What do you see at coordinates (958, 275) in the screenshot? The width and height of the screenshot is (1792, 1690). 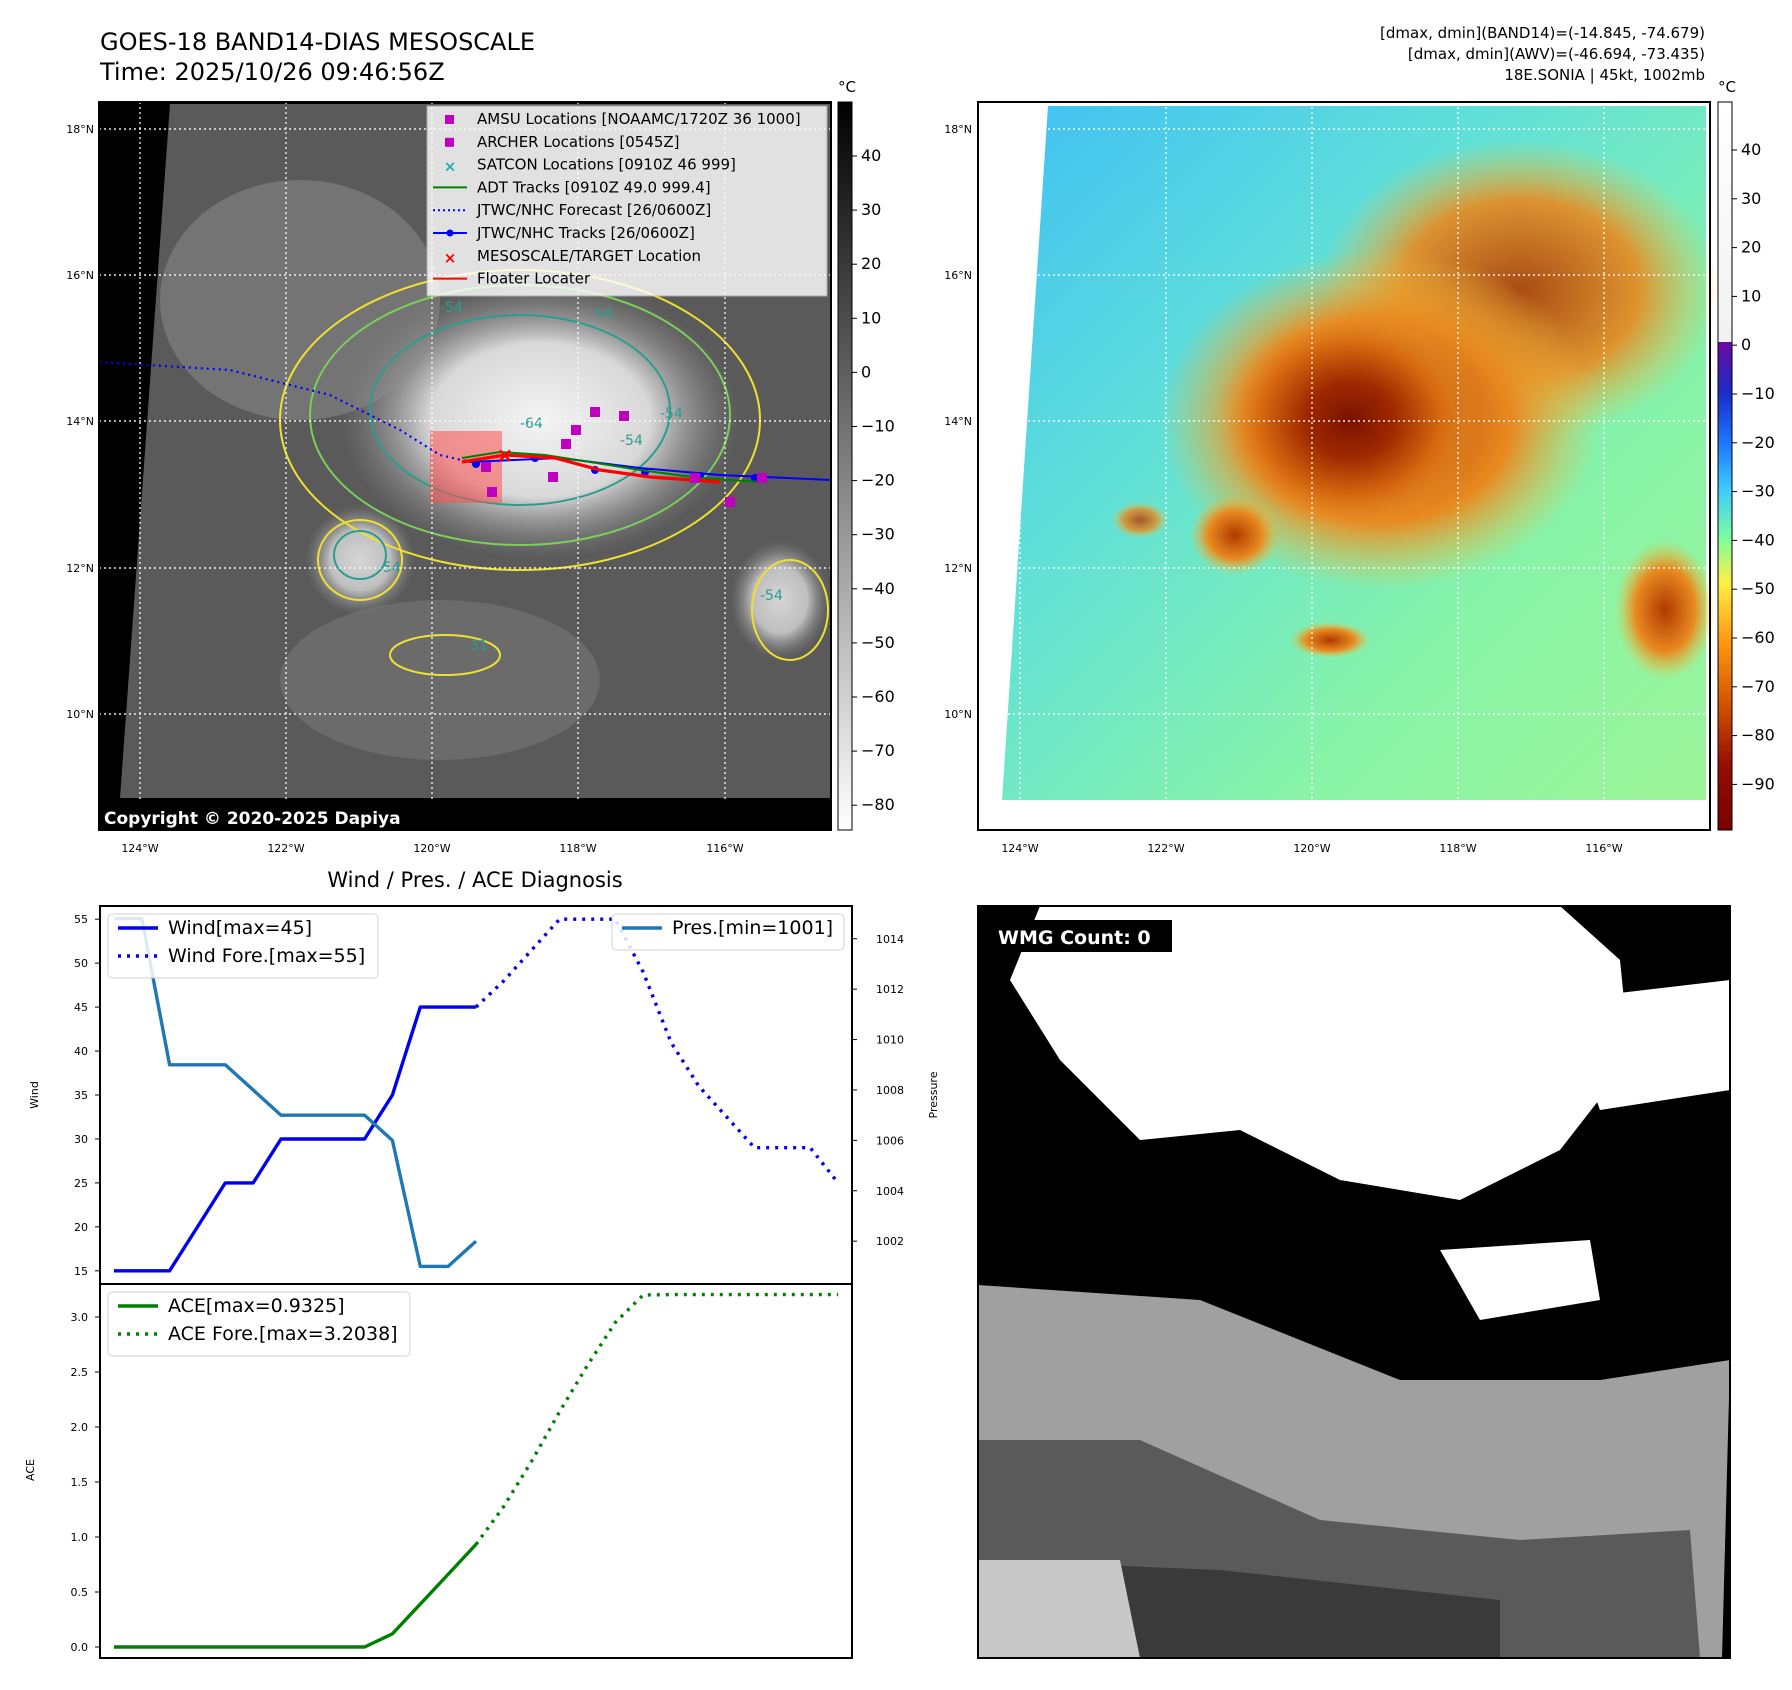 I see `awv-lat-tick-label: 16°N` at bounding box center [958, 275].